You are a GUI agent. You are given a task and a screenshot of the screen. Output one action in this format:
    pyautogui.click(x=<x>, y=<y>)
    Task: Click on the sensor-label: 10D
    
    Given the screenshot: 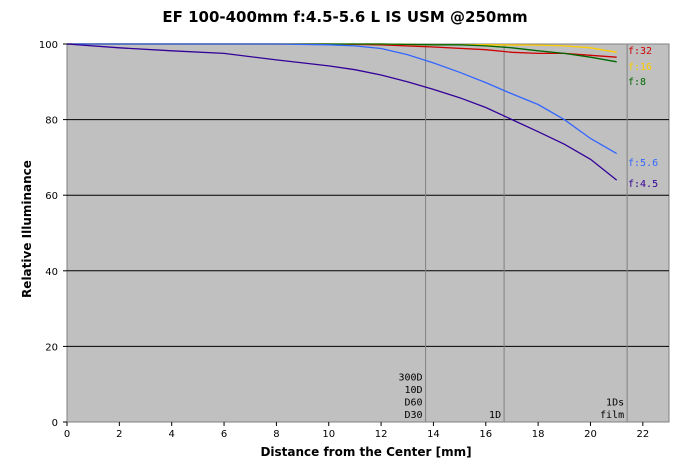 What is the action you would take?
    pyautogui.click(x=414, y=390)
    